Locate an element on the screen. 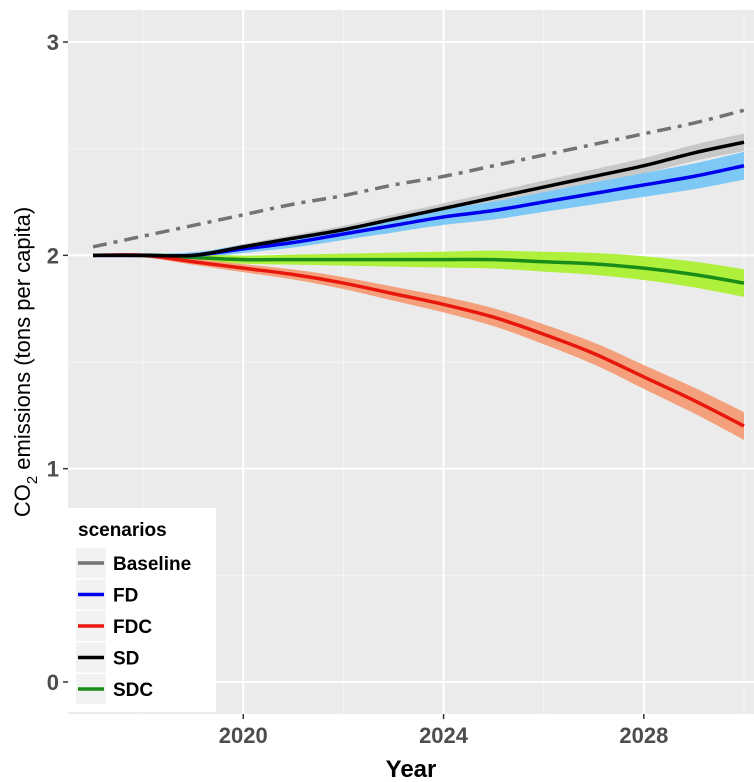 The width and height of the screenshot is (754, 782). legend-items: Baseline FD FDC SD SDC is located at coordinates (133, 626).